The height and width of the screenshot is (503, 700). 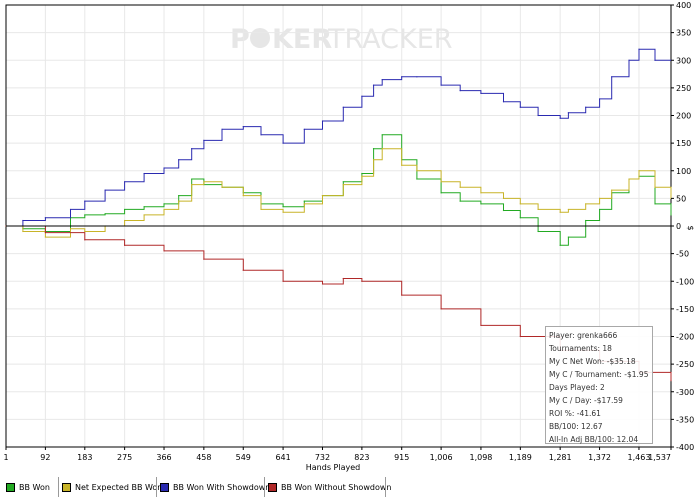 What do you see at coordinates (45, 457) in the screenshot?
I see `x-tick-label: 92` at bounding box center [45, 457].